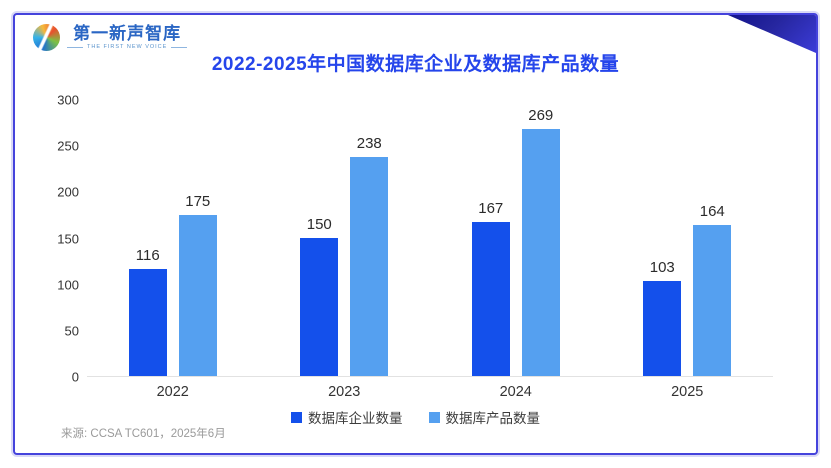 Image resolution: width=831 pixels, height=468 pixels. I want to click on bar-group: 116 175 2022, so click(173, 250).